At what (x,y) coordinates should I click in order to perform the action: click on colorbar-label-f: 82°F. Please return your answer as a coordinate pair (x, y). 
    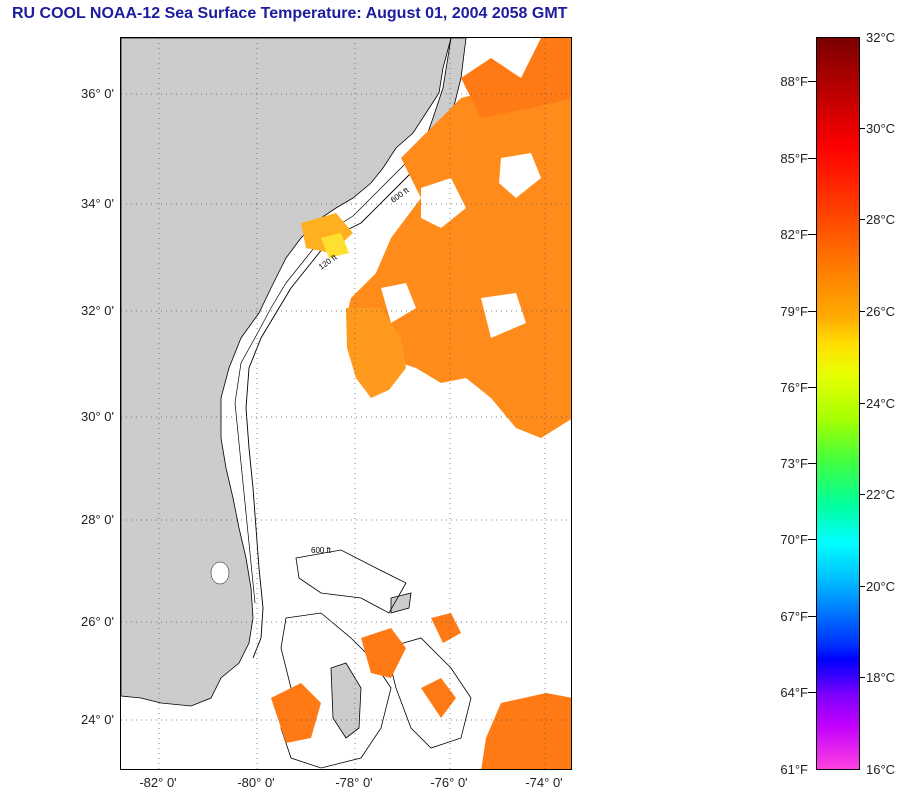
    Looking at the image, I should click on (794, 234).